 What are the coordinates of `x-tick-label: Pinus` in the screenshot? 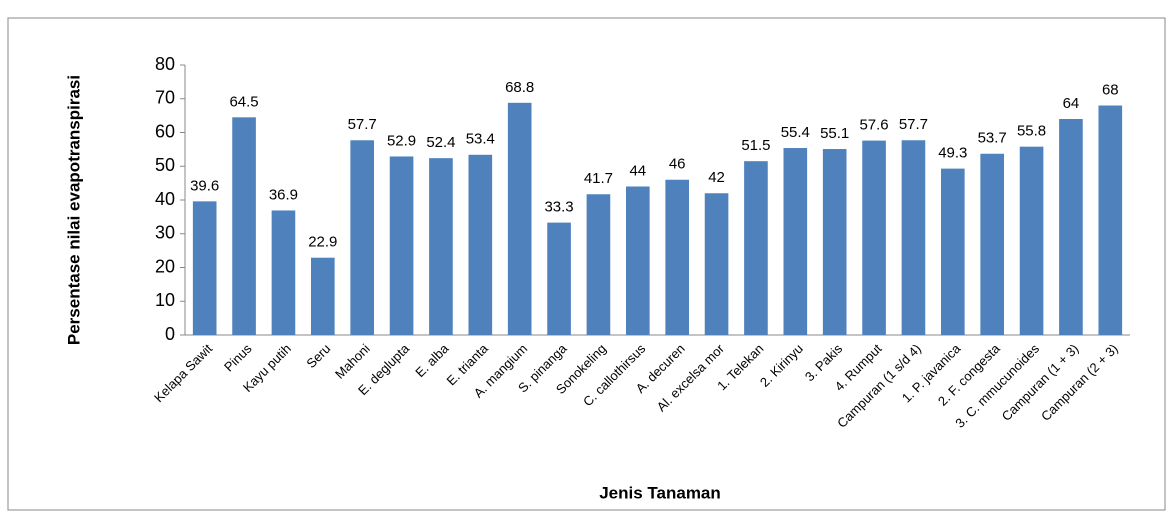 It's located at (238, 358).